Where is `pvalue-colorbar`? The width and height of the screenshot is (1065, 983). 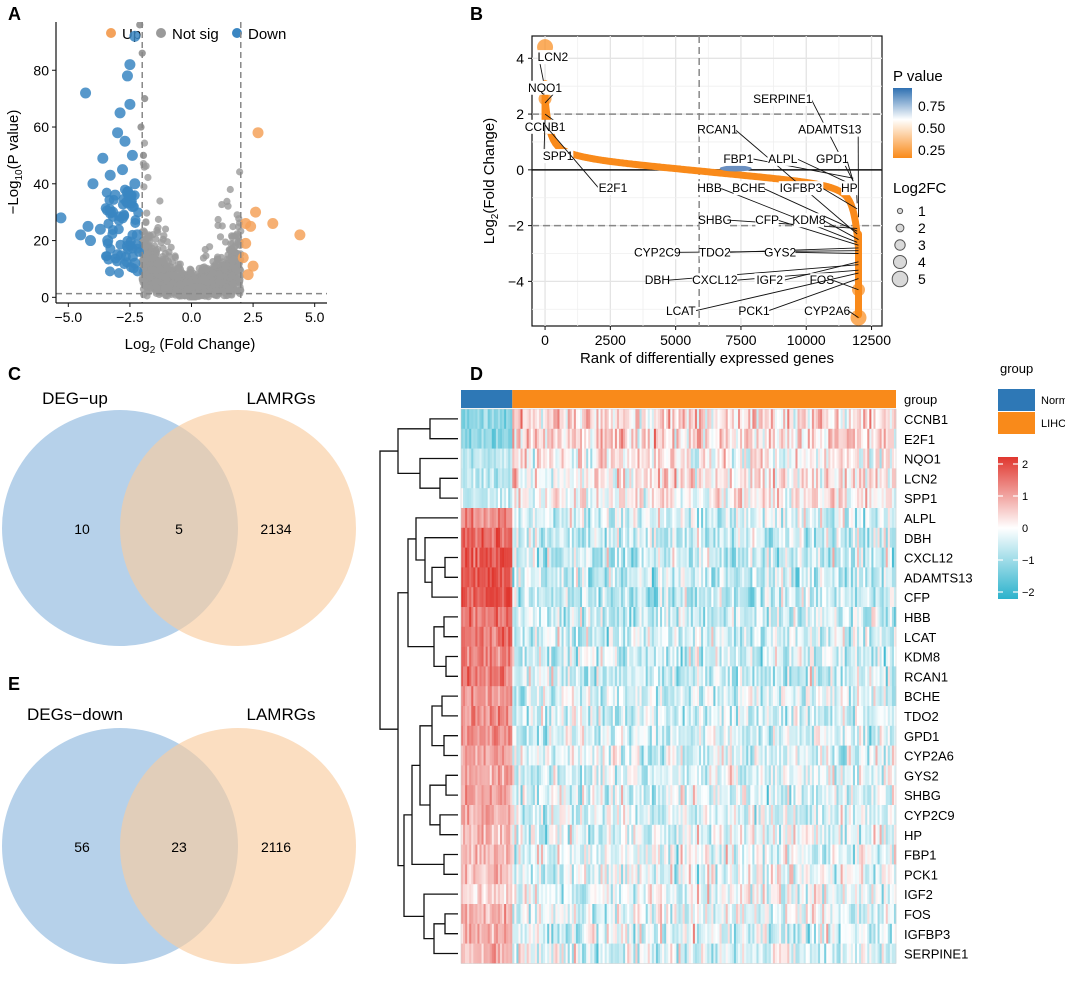
pvalue-colorbar is located at coordinates (902, 123).